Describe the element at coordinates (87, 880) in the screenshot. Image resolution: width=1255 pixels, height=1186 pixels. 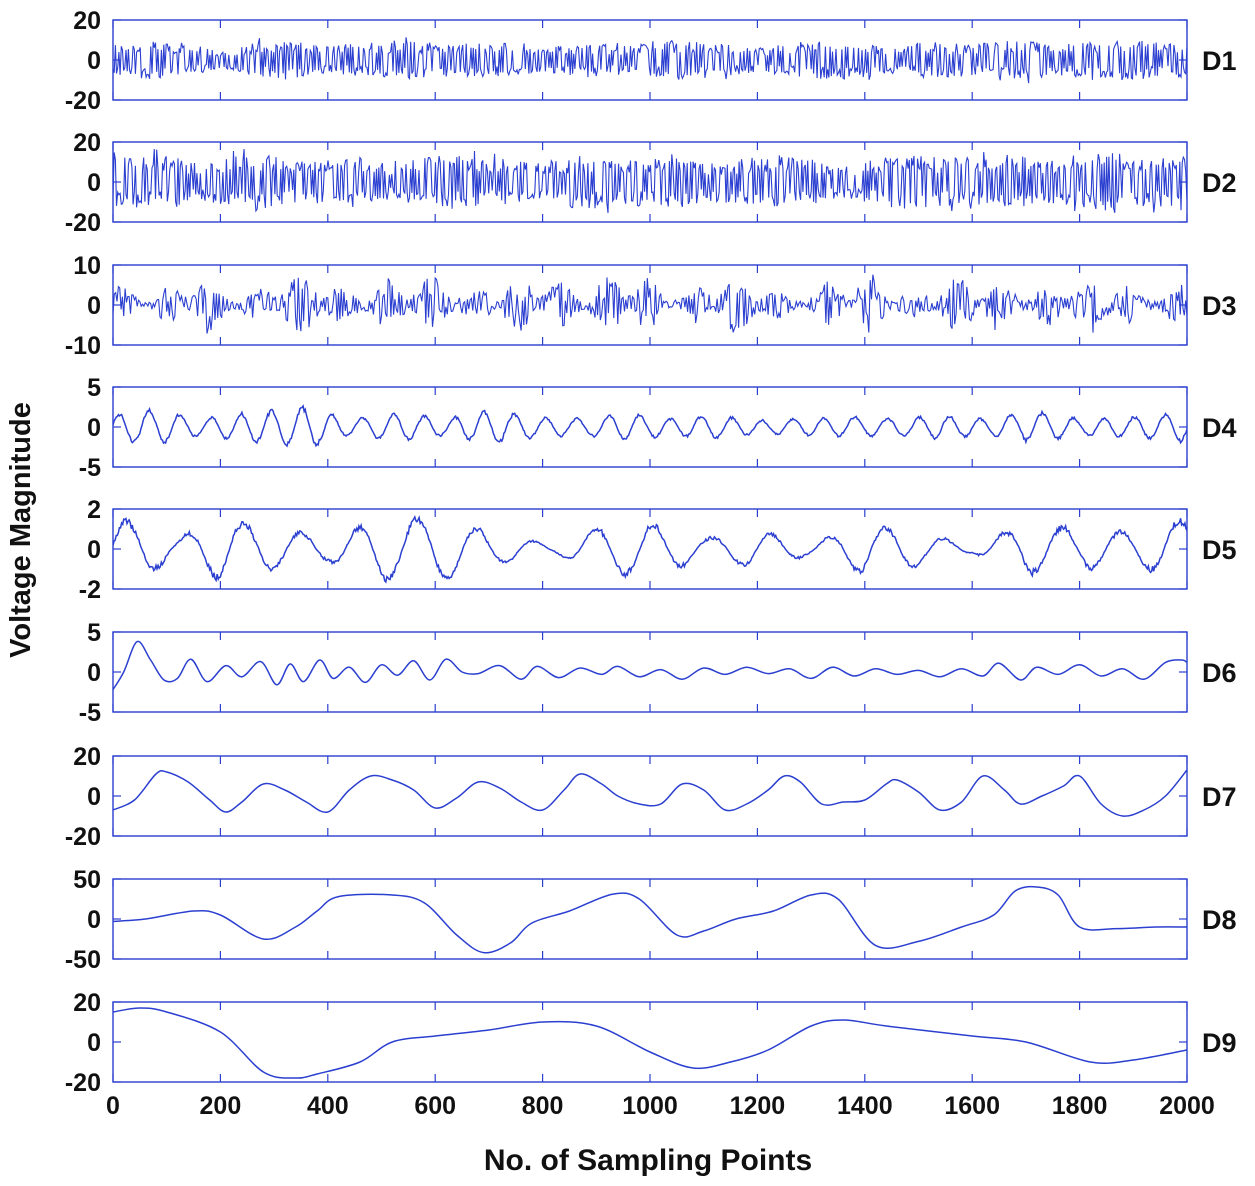
I see `y-tick-label: 50` at that location.